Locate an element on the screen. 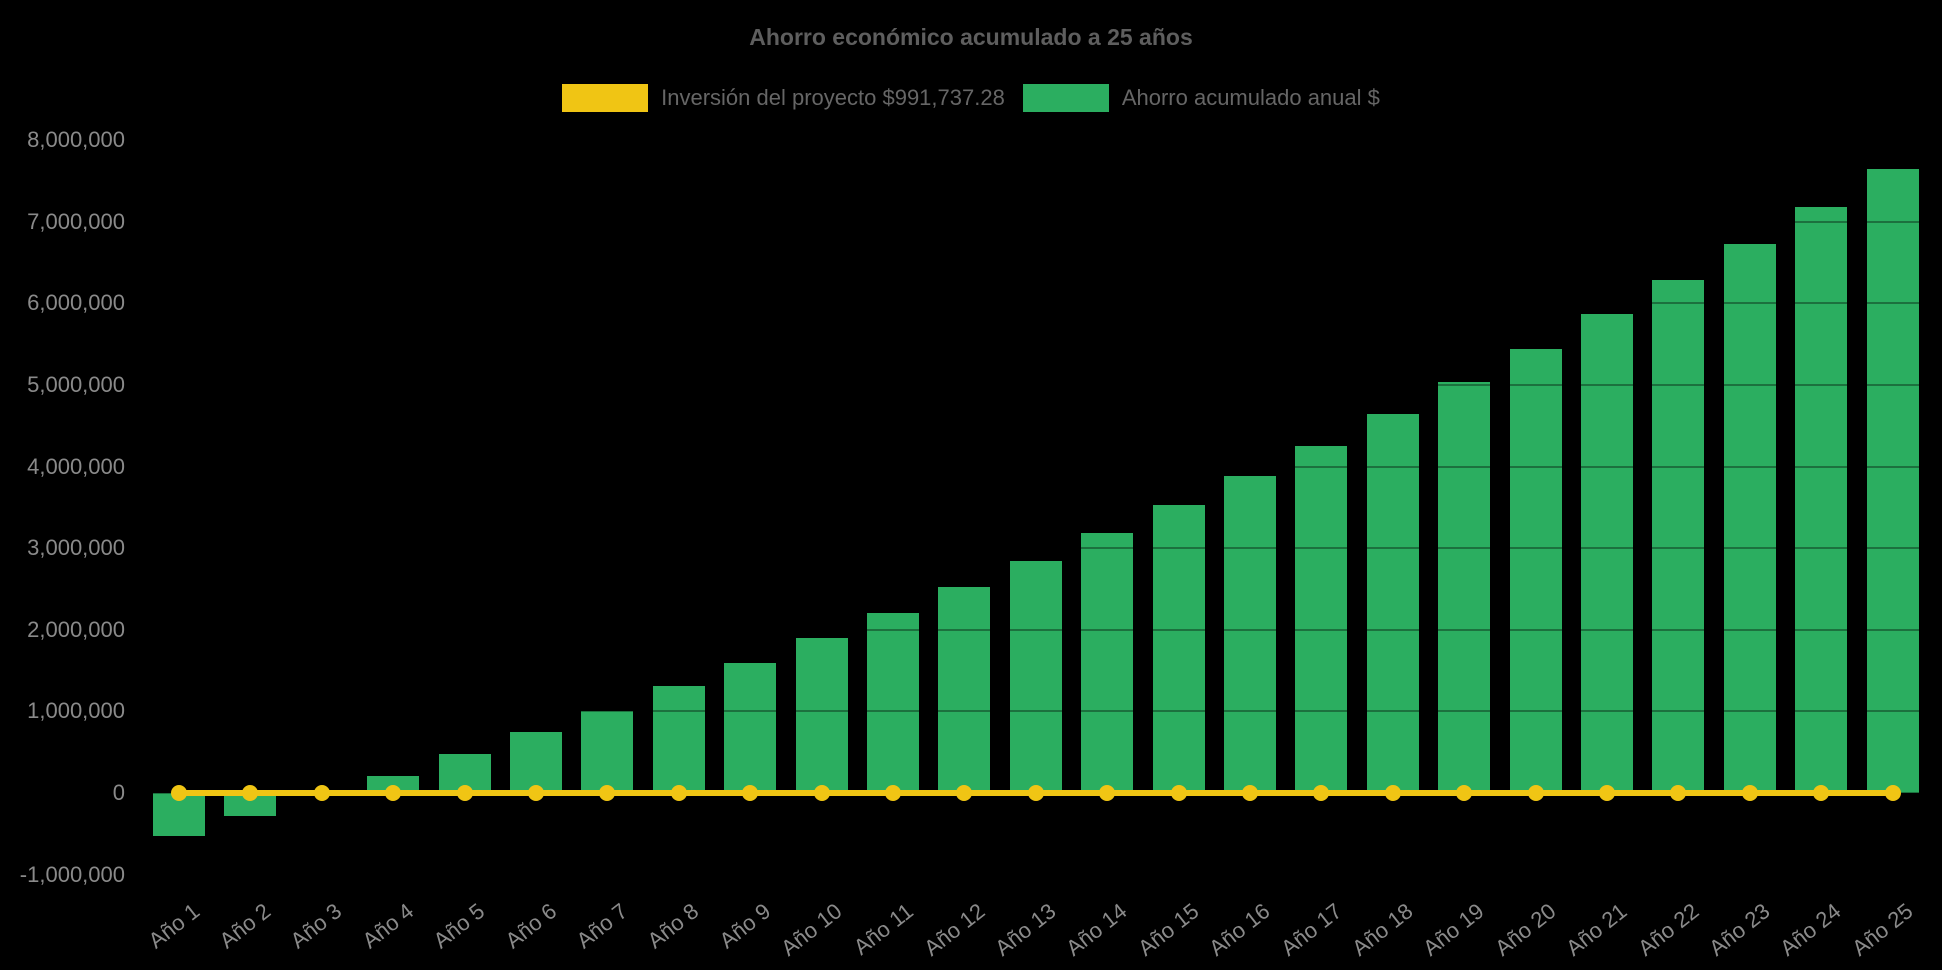 This screenshot has height=970, width=1942. y-axis-tick-label: -1,000,000 is located at coordinates (72, 874).